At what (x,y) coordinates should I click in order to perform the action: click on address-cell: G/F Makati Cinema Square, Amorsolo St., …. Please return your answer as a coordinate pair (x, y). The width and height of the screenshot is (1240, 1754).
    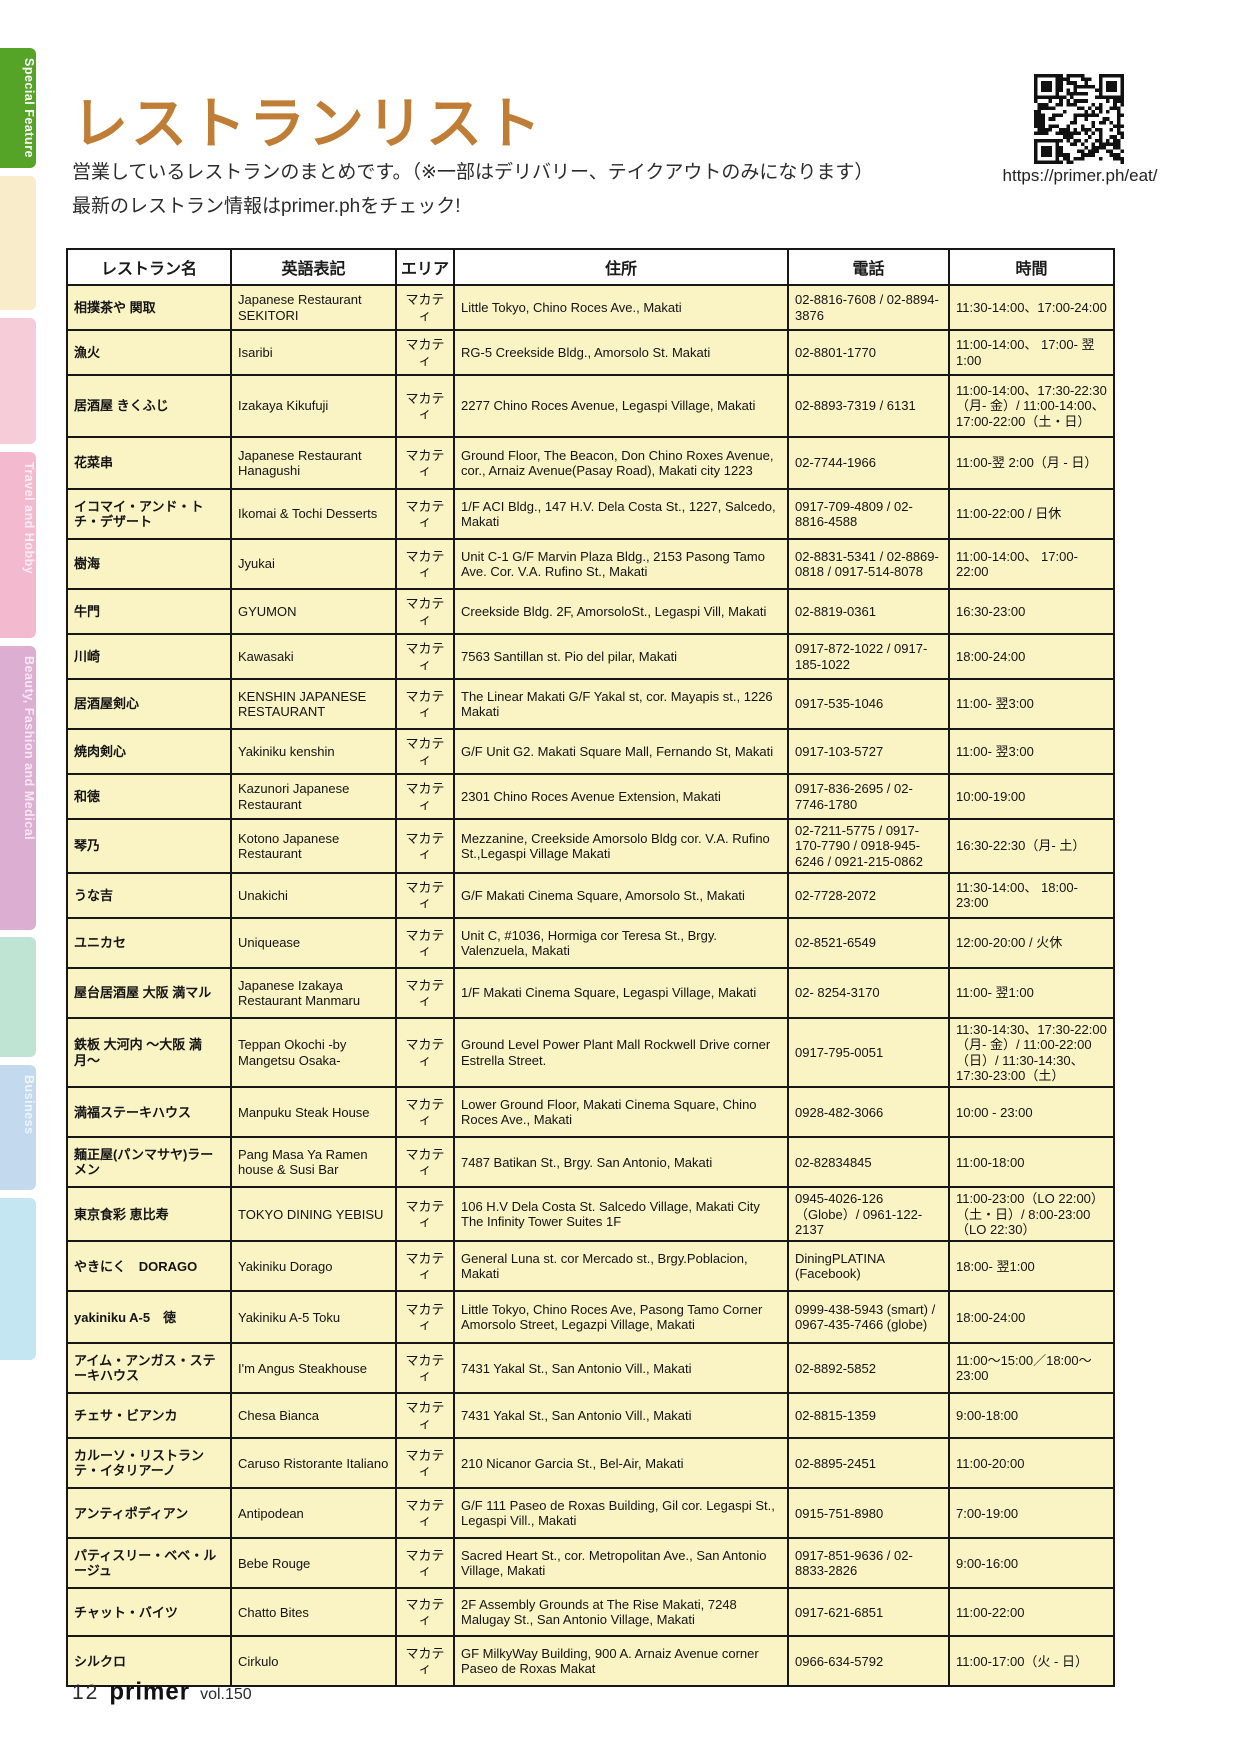
    Looking at the image, I should click on (621, 895).